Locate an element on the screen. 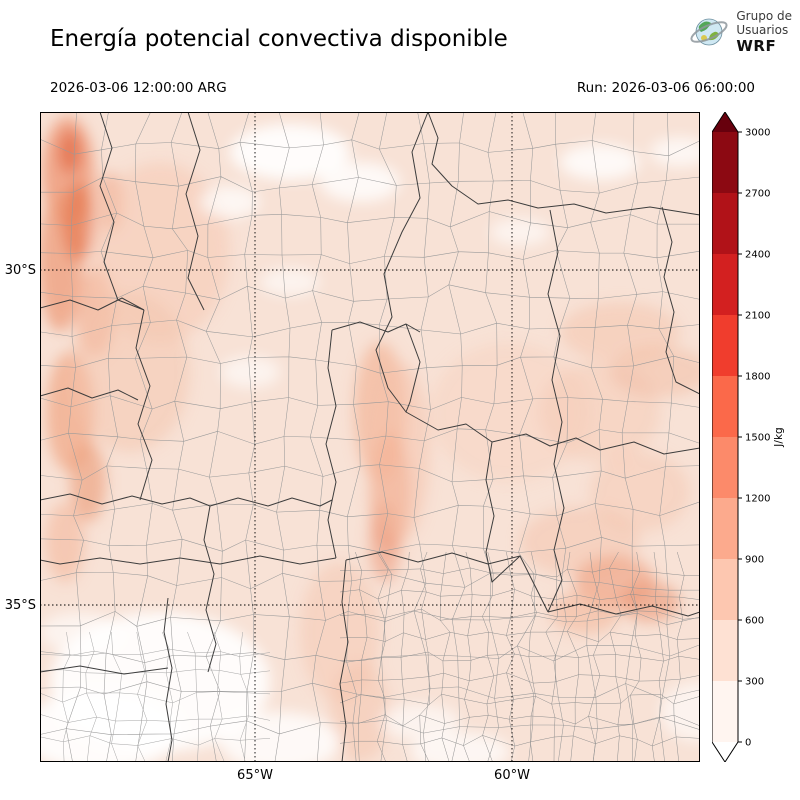  colorbar-tick-label: 0 is located at coordinates (748, 743).